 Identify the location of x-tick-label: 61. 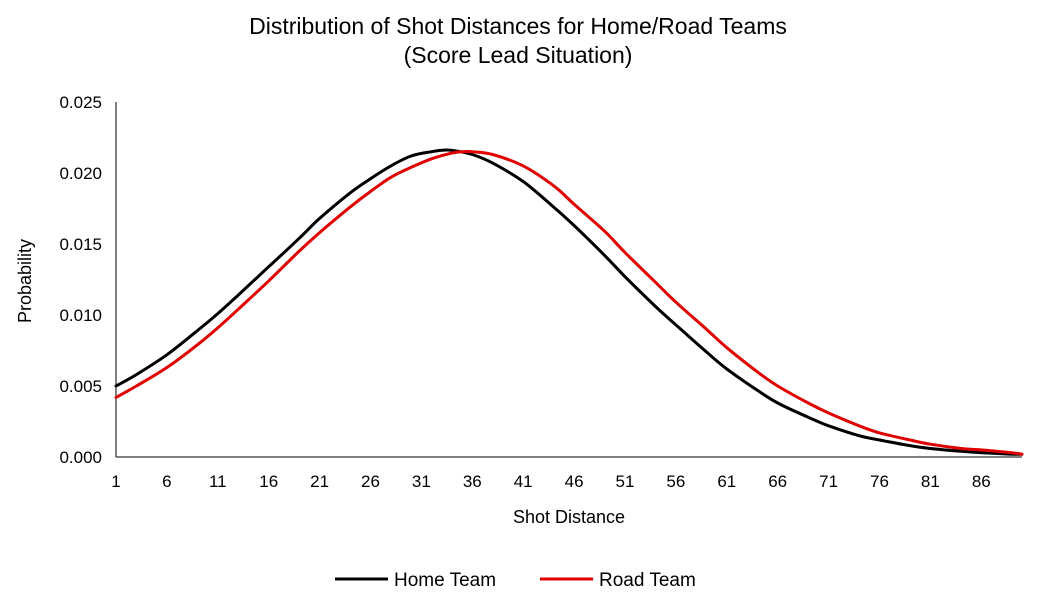
(726, 481).